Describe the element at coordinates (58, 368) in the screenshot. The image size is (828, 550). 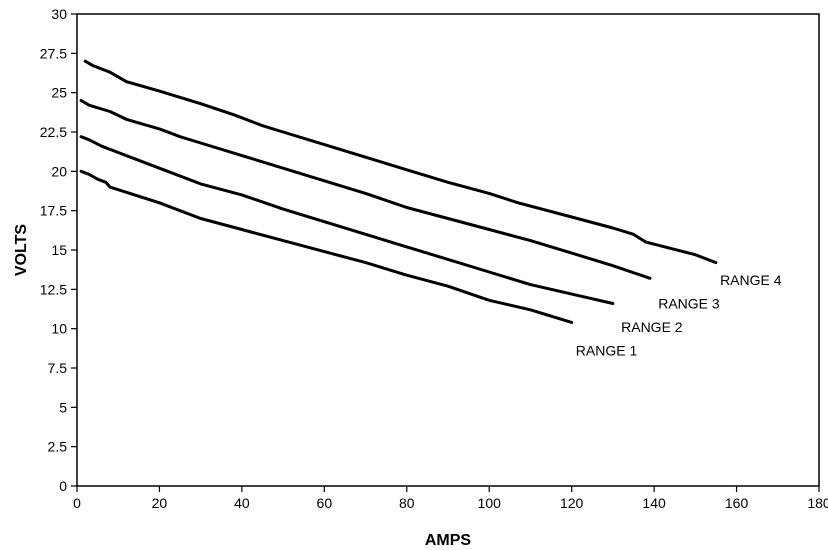
I see `y-tick-label: 7.5` at that location.